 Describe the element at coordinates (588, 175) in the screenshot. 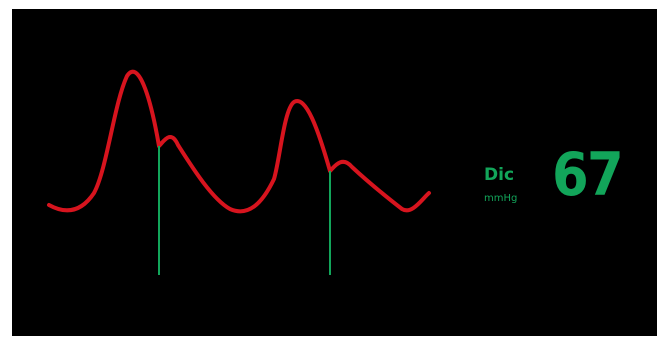

I see `pressure-value: 67` at that location.